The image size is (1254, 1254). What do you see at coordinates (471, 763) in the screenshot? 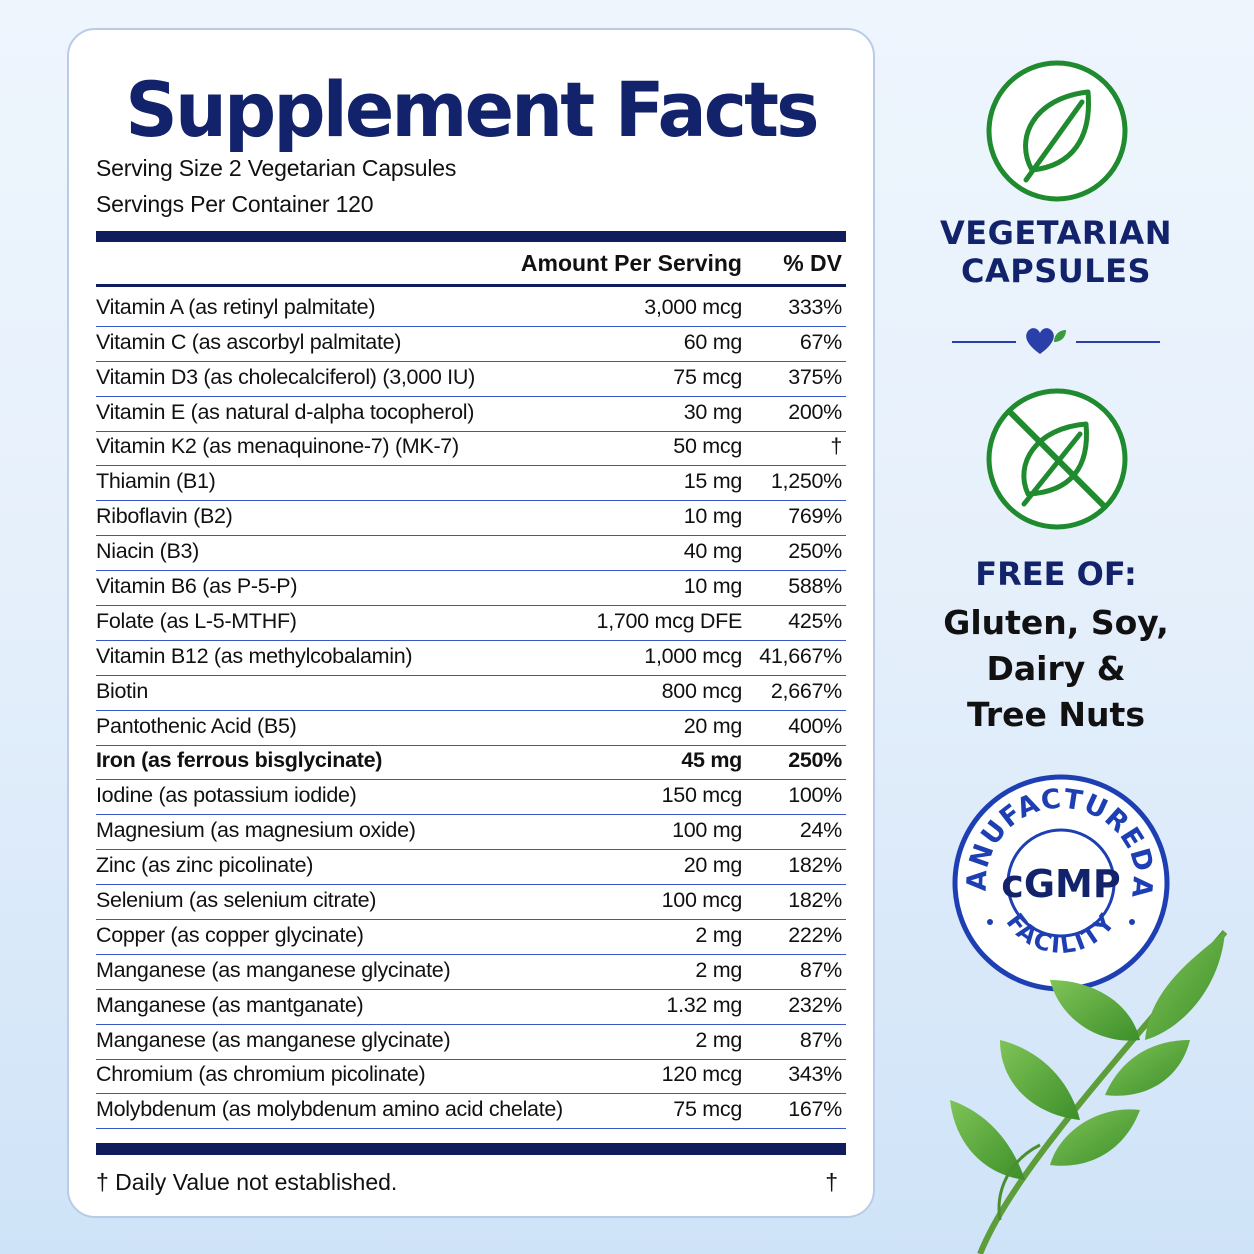
I see `table-row: Iron (as ferrous bisglycinate) 45 mg 250%` at bounding box center [471, 763].